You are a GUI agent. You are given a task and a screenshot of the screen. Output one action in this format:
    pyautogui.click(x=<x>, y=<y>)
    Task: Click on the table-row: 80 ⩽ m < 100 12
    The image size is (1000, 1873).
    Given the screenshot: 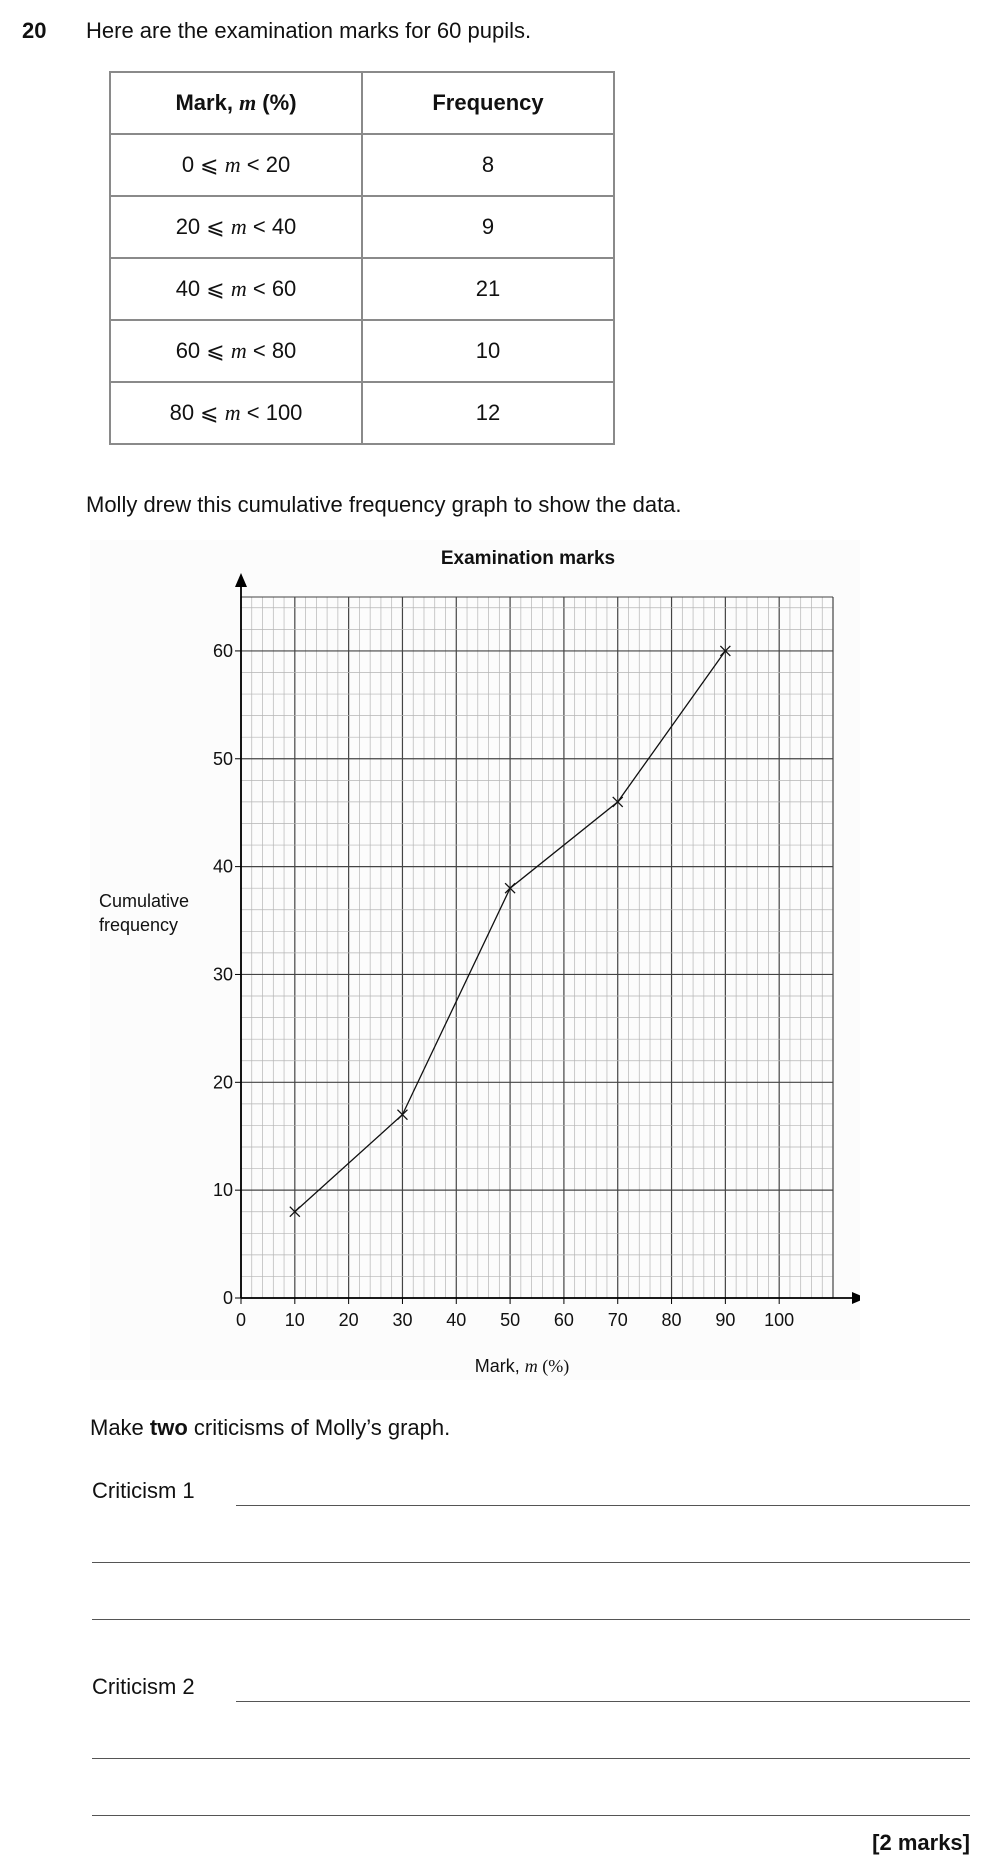 What is the action you would take?
    pyautogui.click(x=362, y=413)
    